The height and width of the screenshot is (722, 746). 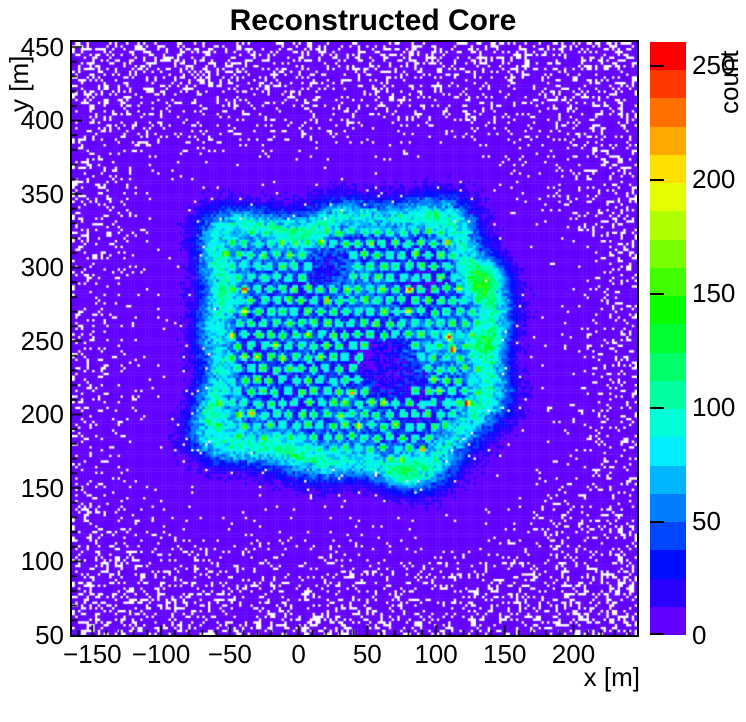 What do you see at coordinates (42, 414) in the screenshot?
I see `y-tick-label: 200` at bounding box center [42, 414].